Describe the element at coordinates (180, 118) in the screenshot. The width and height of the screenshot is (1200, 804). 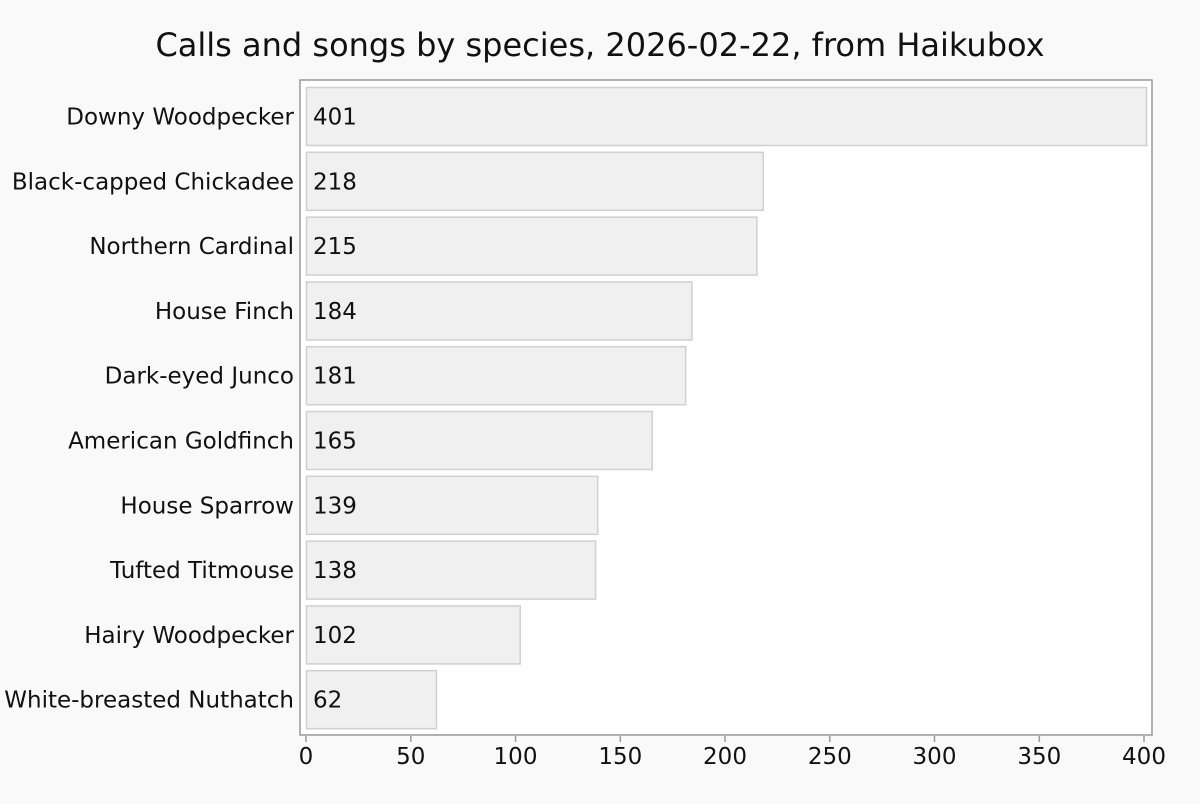
I see `category-label: Downy Woodpecker` at that location.